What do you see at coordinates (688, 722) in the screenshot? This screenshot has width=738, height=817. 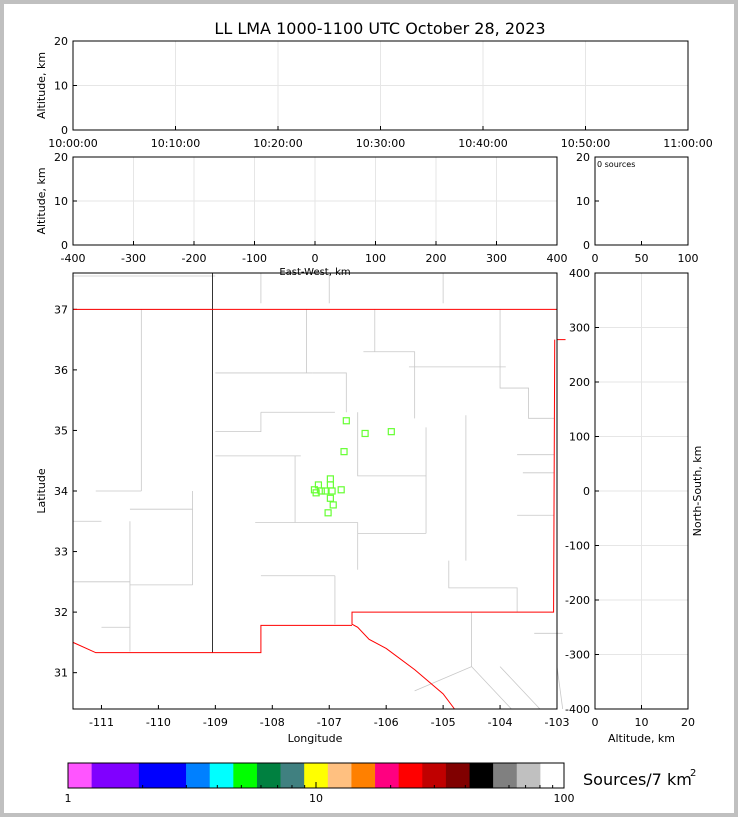 I see `x-tick-label: 20` at bounding box center [688, 722].